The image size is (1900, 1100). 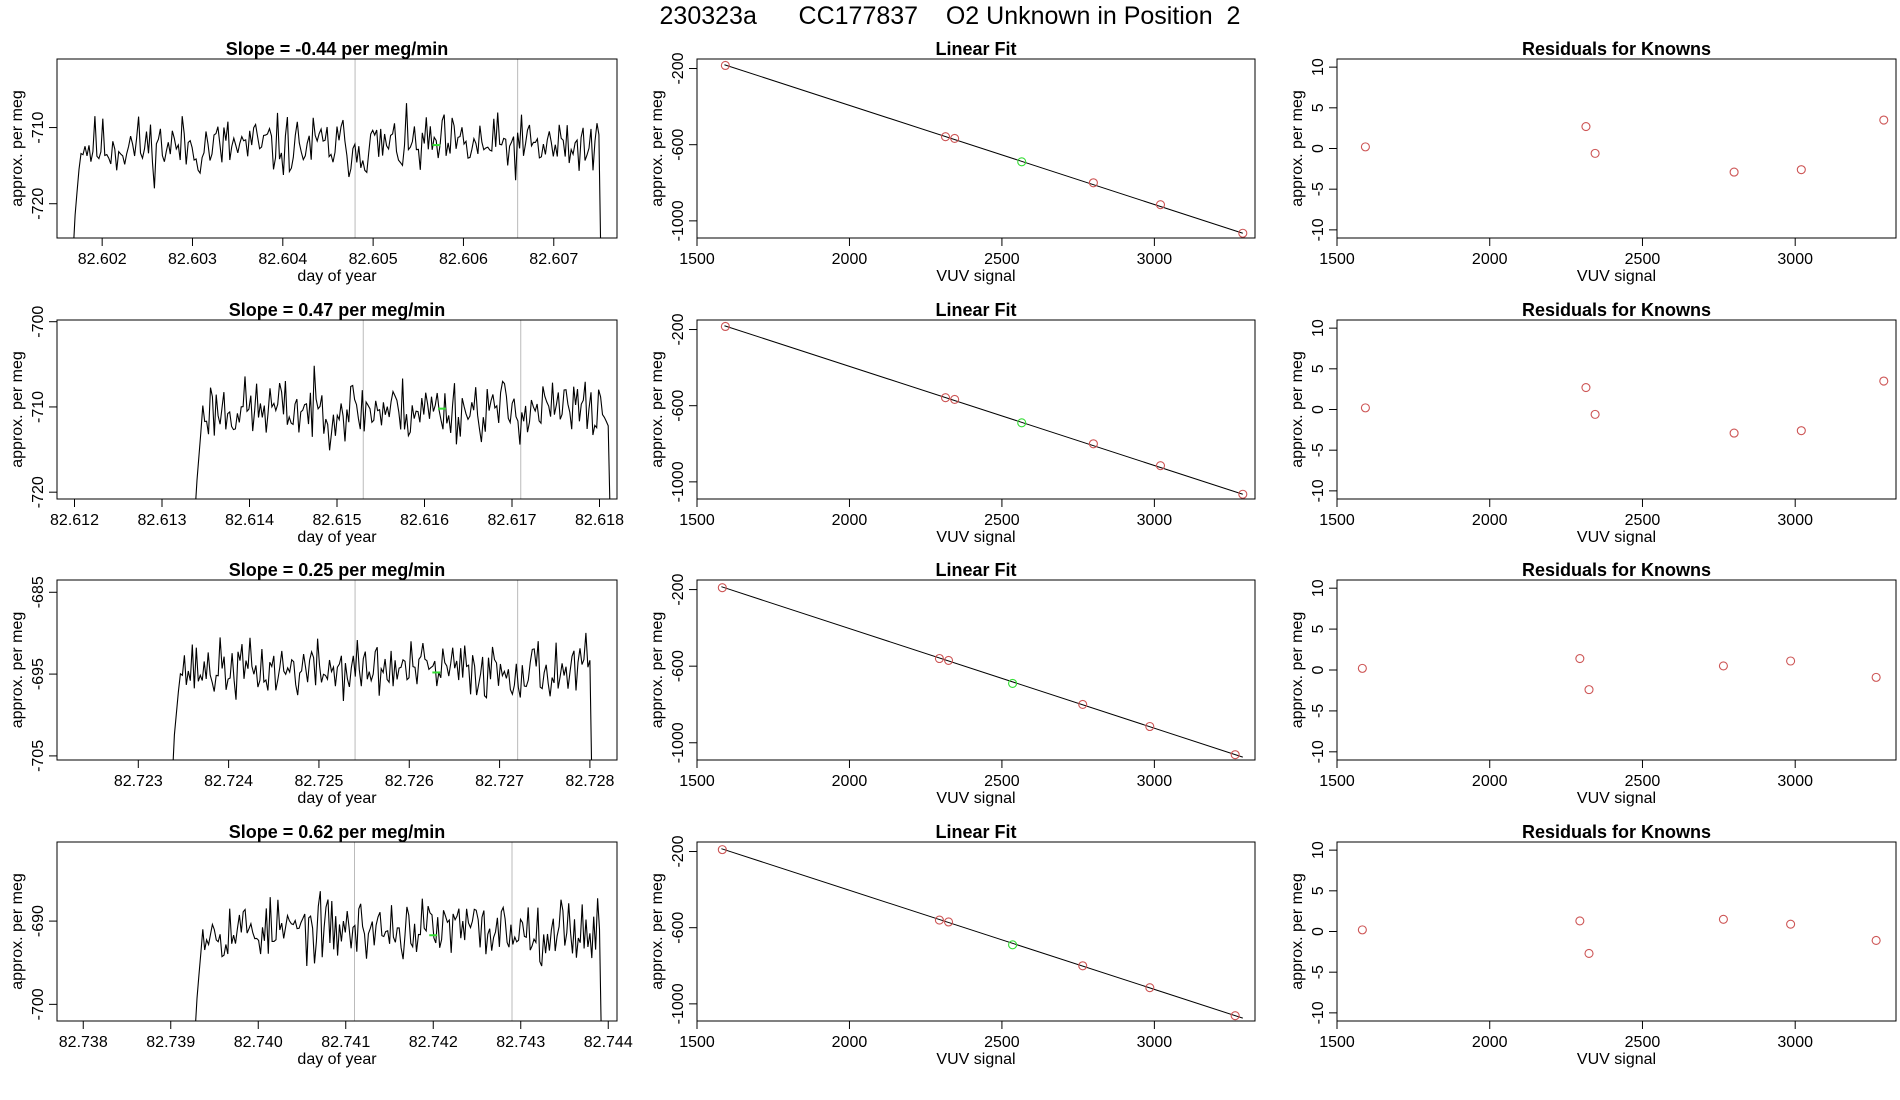 What do you see at coordinates (433, 1042) in the screenshot?
I see `x-tick-label: 82.742` at bounding box center [433, 1042].